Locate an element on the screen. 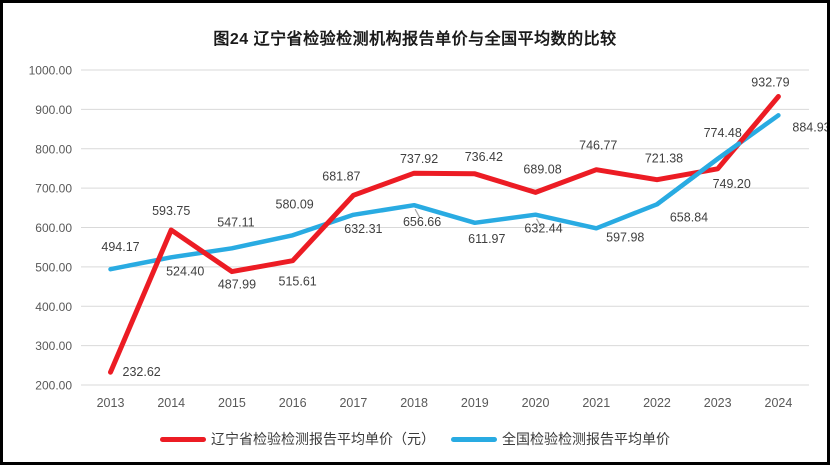 The image size is (830, 465). x-axis-tick-label: 2021 is located at coordinates (596, 403).